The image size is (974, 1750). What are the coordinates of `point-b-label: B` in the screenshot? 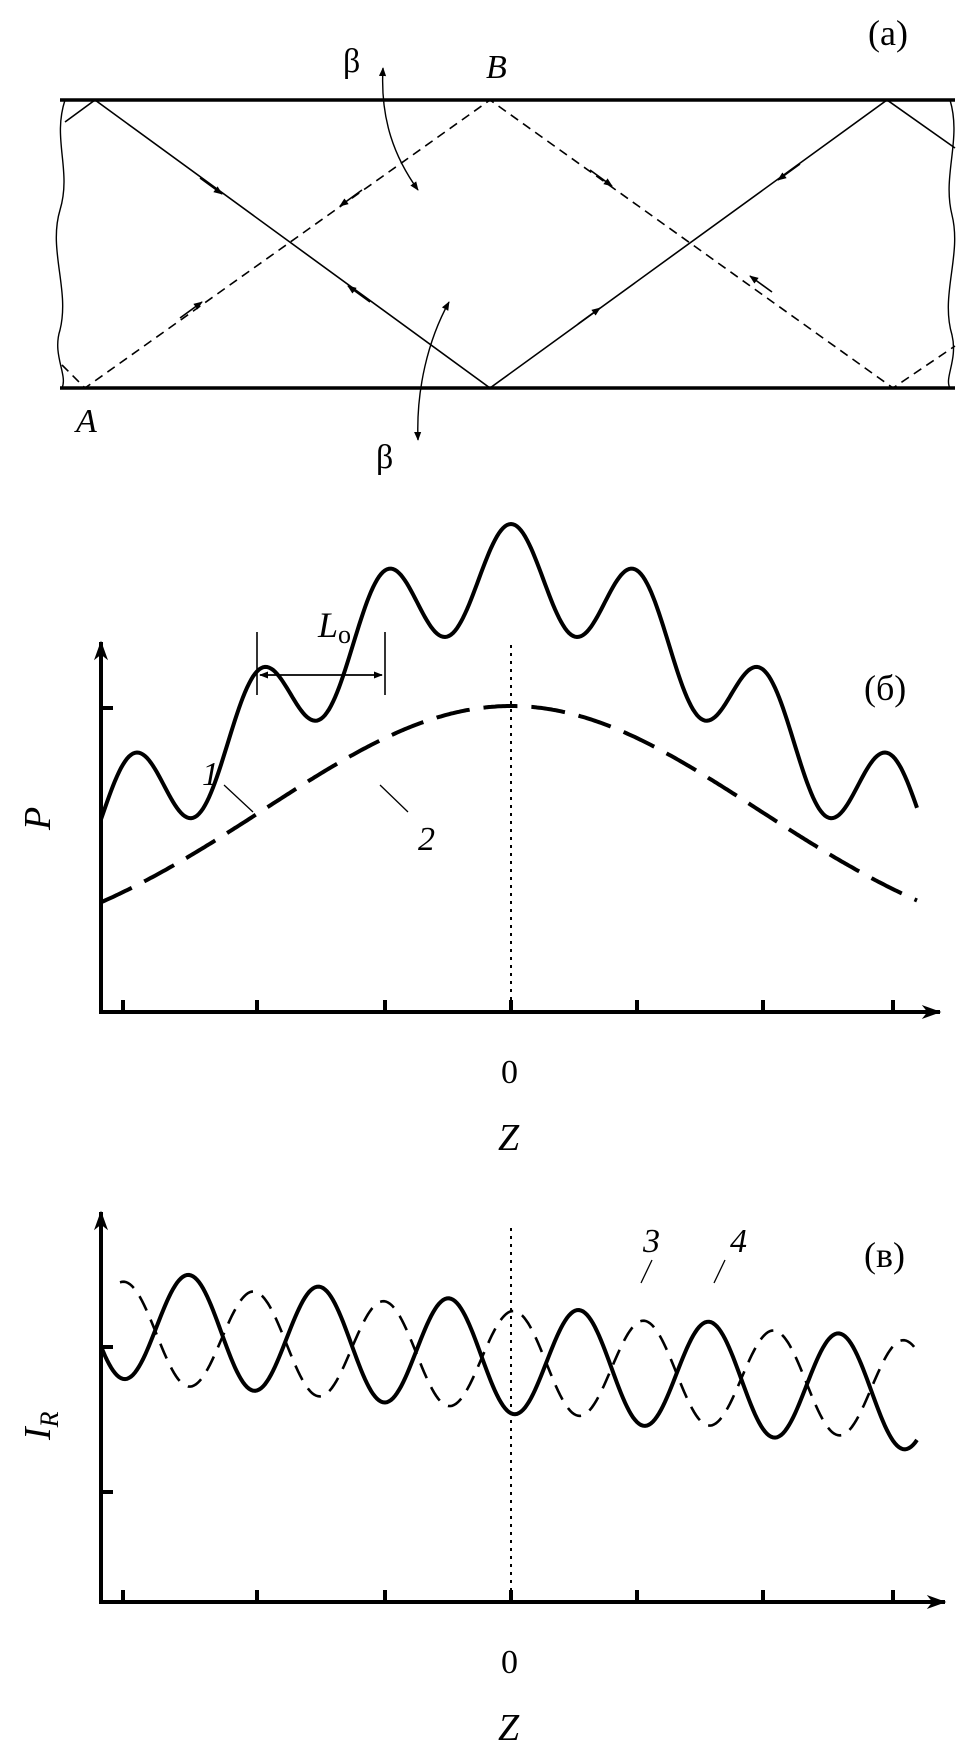 It's located at (496, 67).